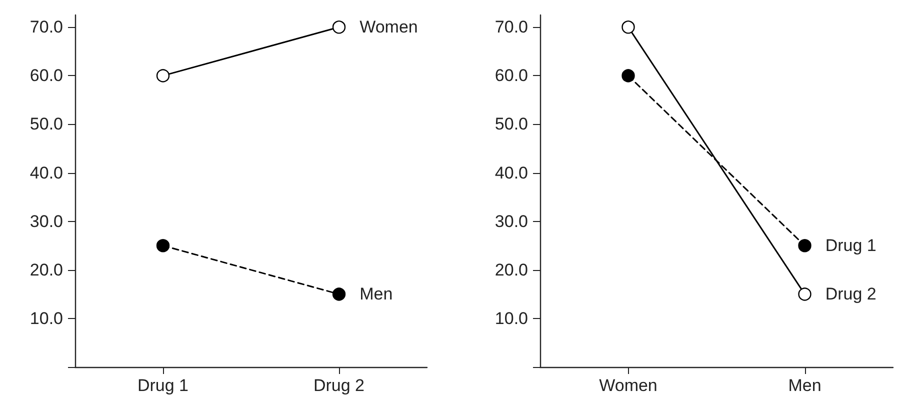 The height and width of the screenshot is (405, 898). I want to click on x-tick-label: Men, so click(805, 385).